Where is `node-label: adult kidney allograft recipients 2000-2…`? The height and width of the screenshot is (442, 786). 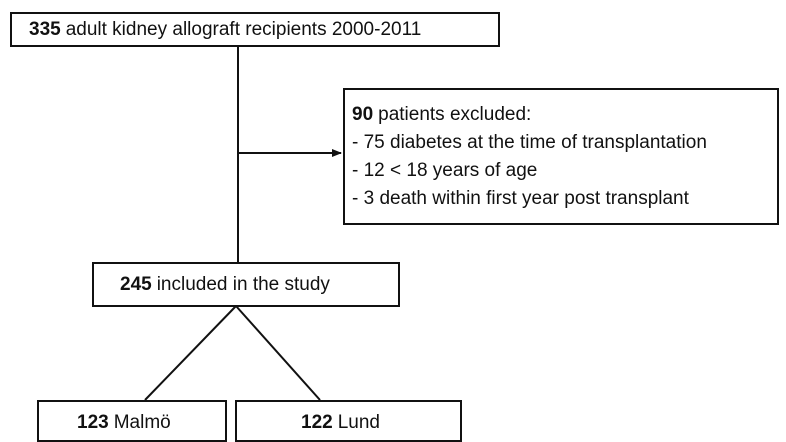 node-label: adult kidney allograft recipients 2000-2… is located at coordinates (243, 29).